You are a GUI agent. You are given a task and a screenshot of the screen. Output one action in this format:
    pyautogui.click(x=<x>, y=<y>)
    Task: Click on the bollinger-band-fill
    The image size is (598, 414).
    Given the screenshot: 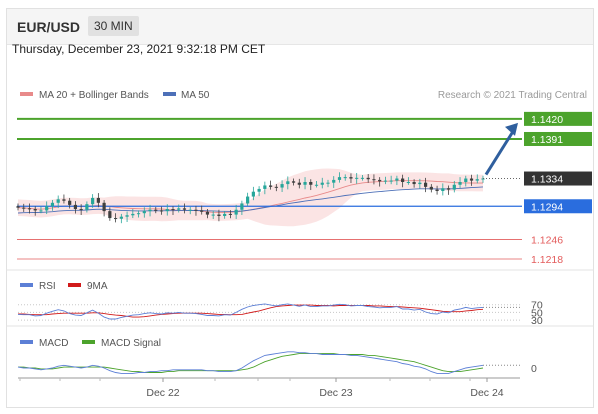 What is the action you would take?
    pyautogui.click(x=250, y=197)
    